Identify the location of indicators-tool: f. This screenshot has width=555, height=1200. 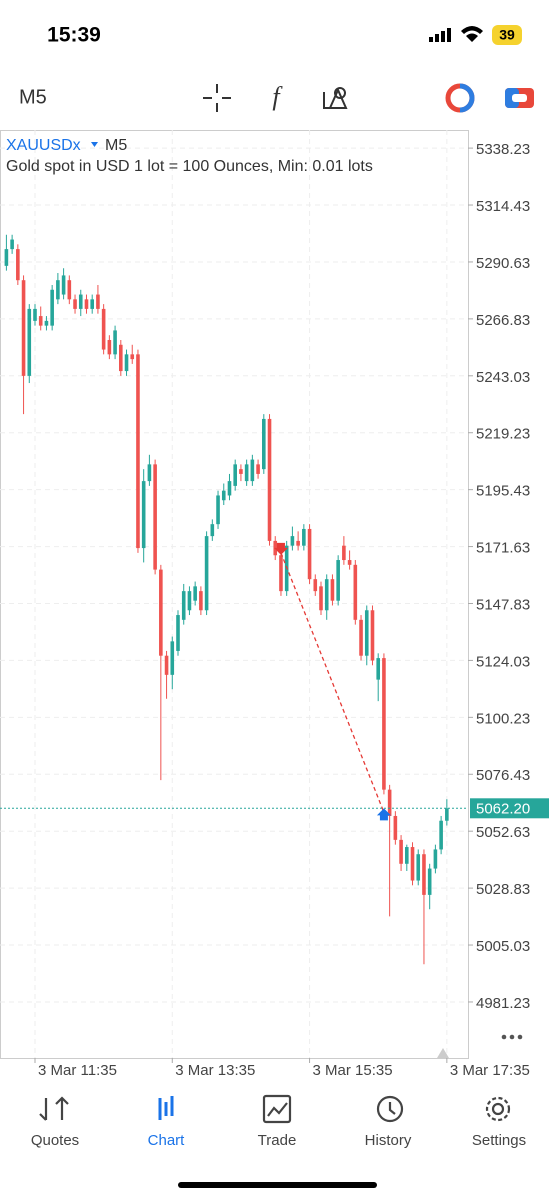
(277, 96).